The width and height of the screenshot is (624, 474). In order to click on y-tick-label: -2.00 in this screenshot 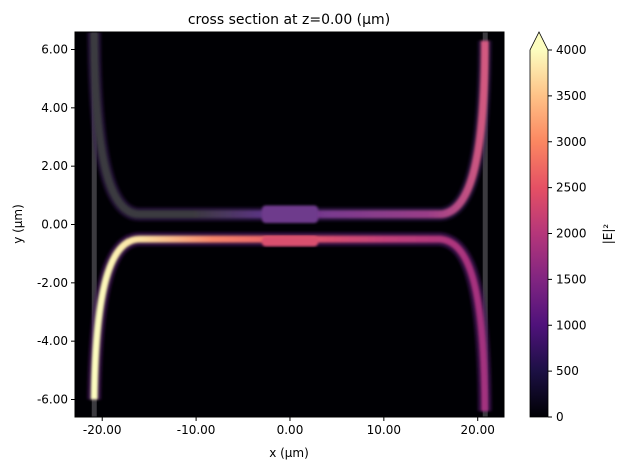, I will do `click(52, 283)`.